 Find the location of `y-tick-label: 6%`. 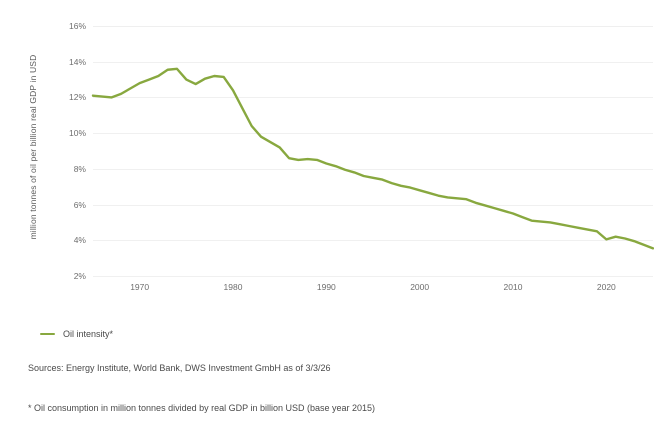

y-tick-label: 6% is located at coordinates (79, 204).